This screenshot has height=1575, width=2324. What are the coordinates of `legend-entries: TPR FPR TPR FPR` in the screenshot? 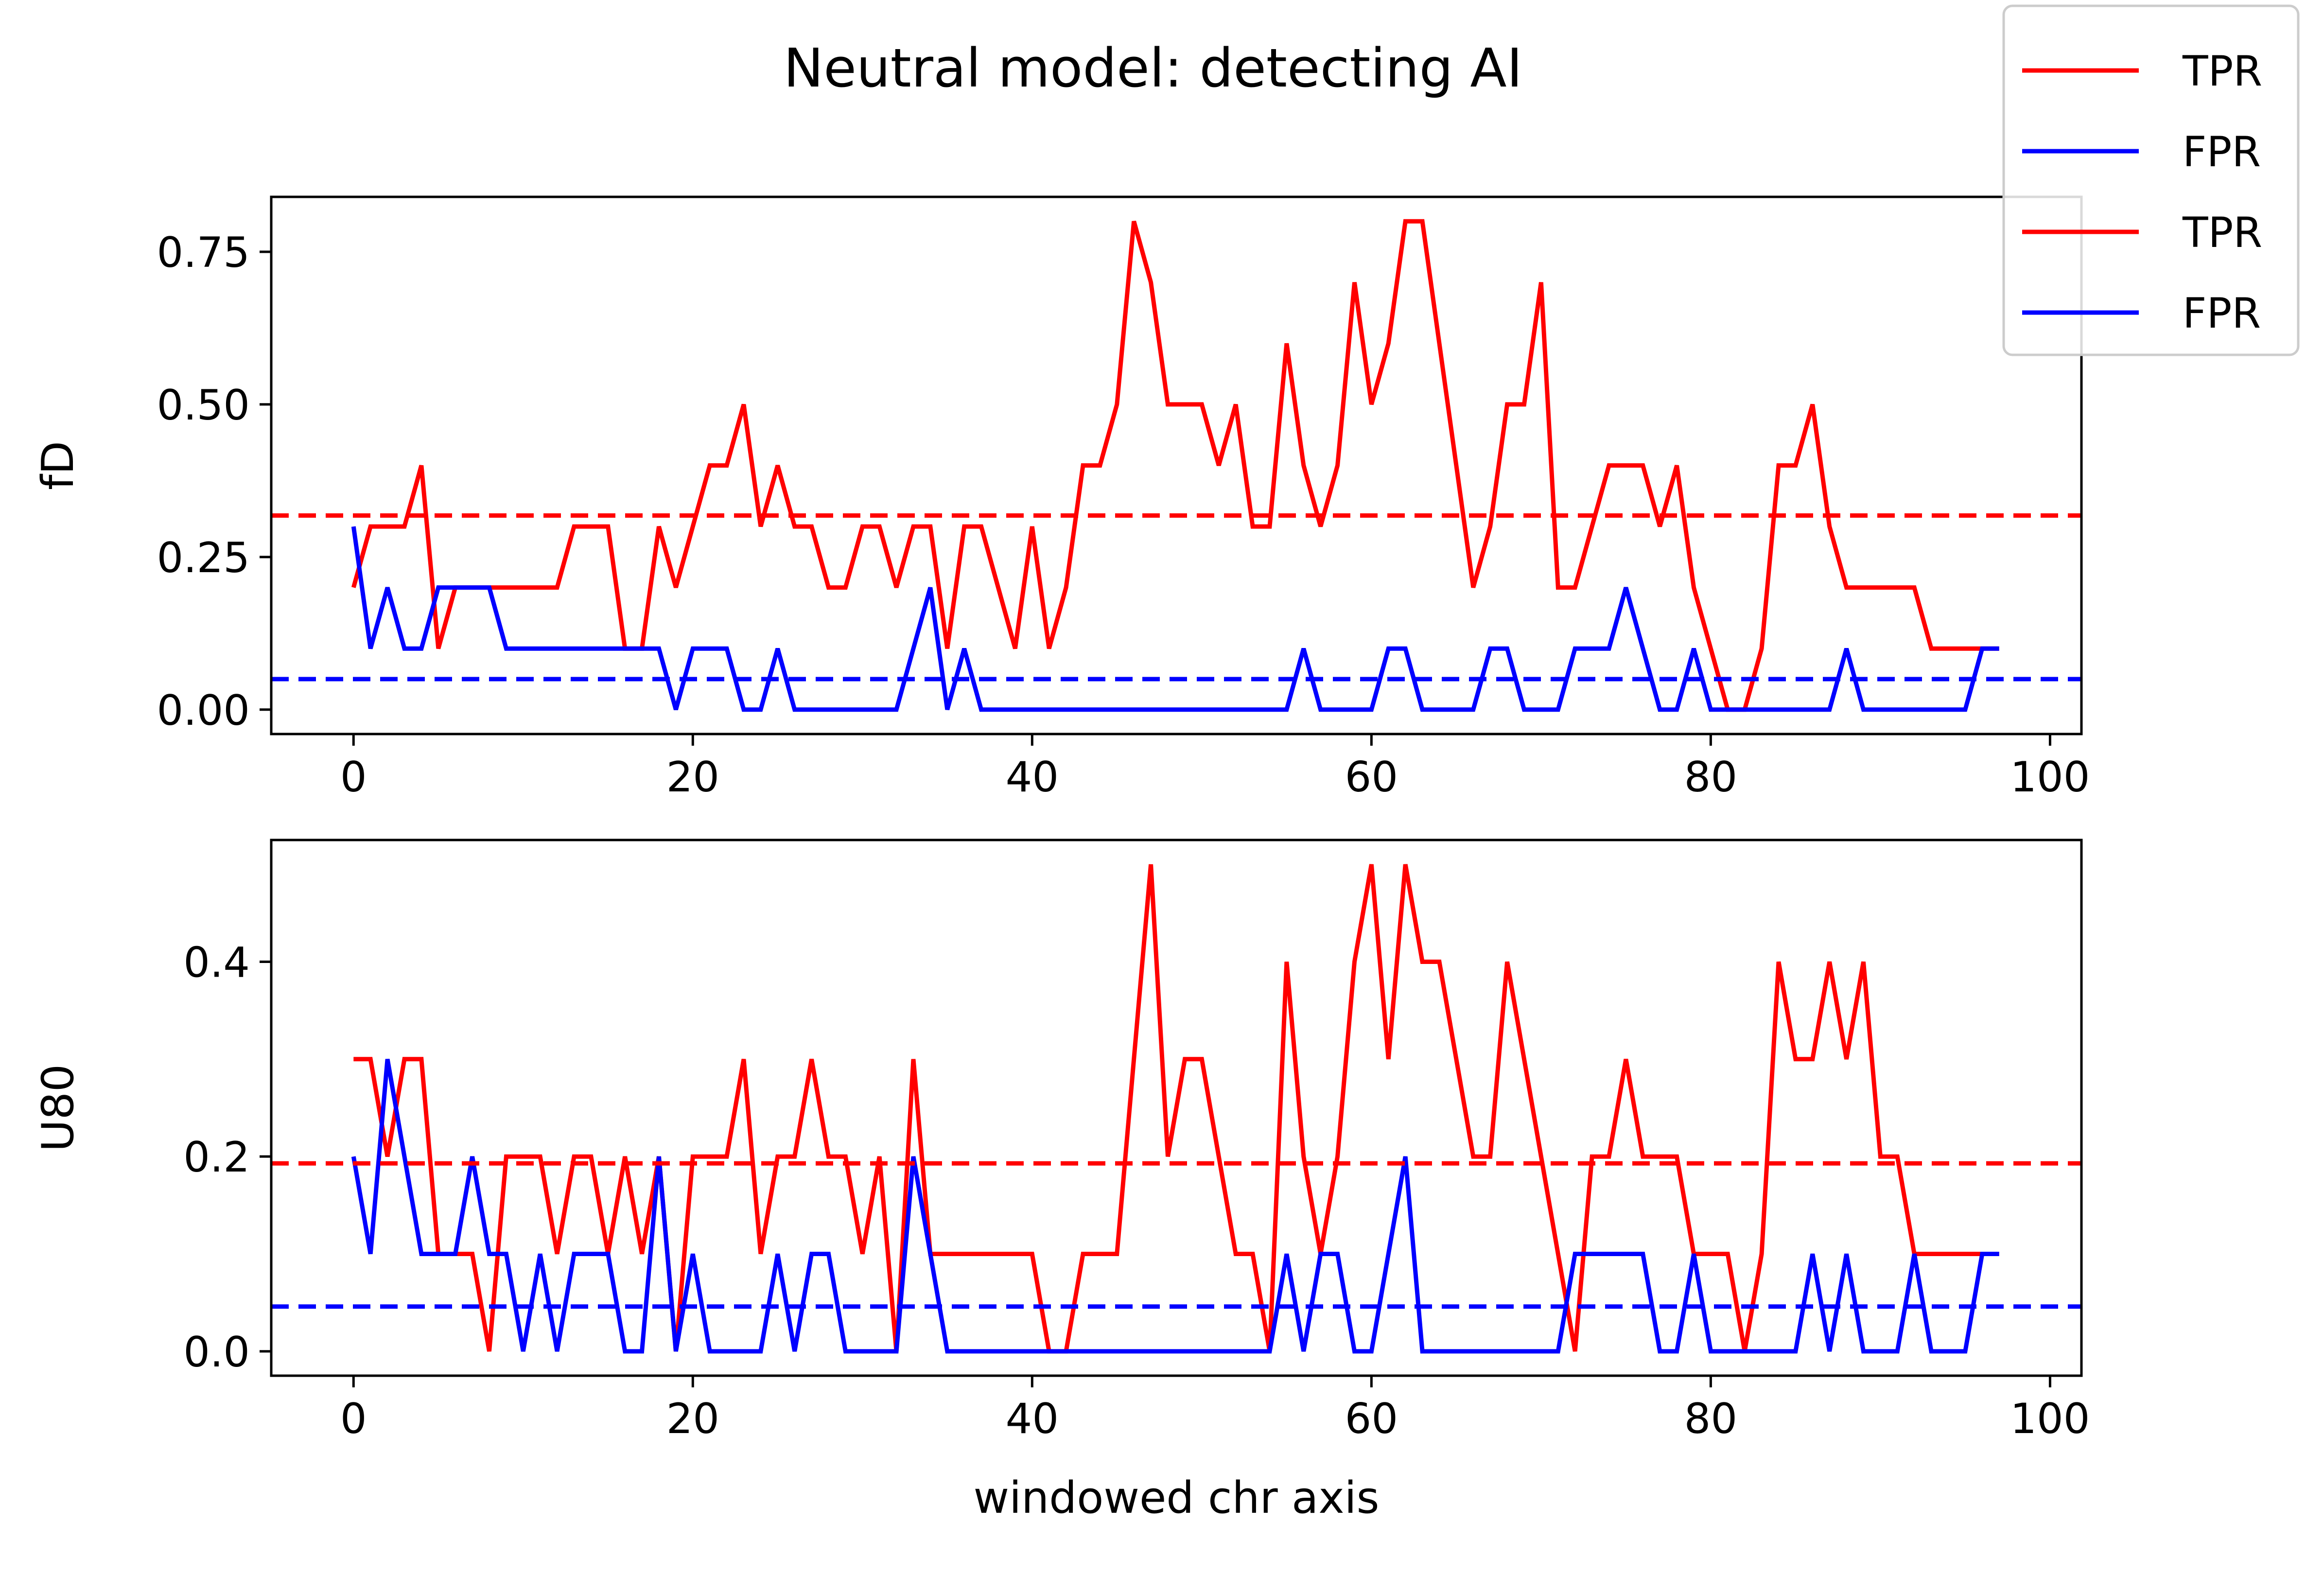 It's located at (2142, 192).